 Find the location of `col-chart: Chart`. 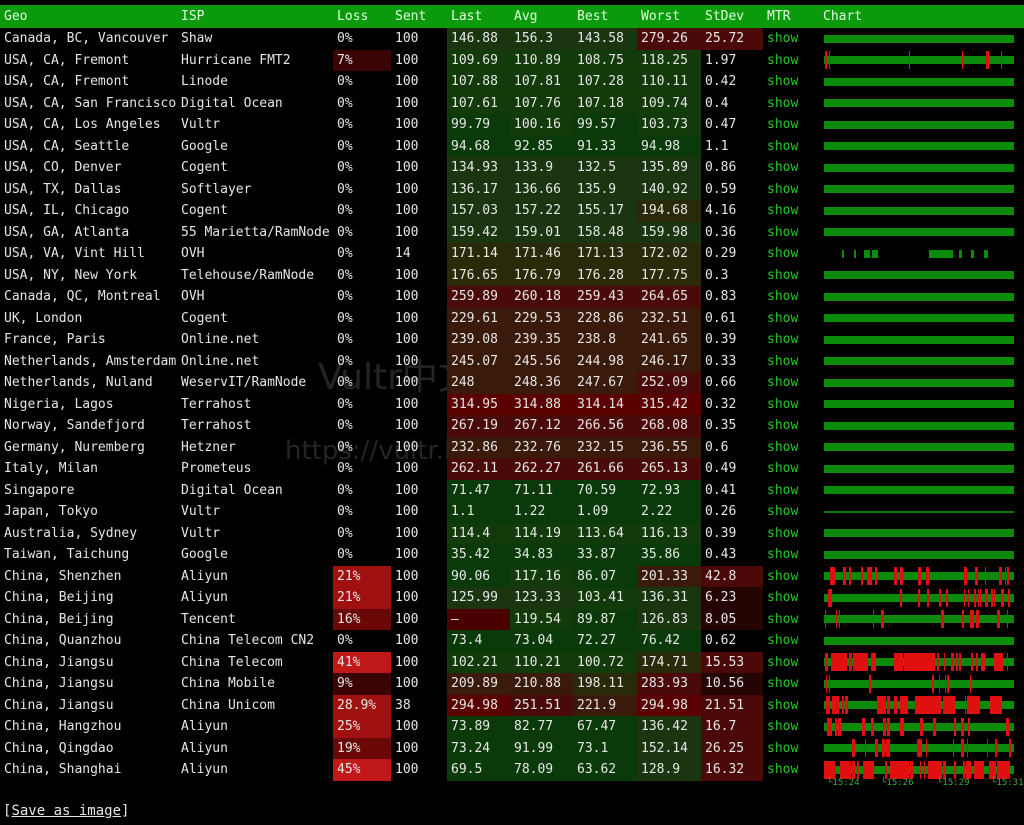

col-chart: Chart is located at coordinates (921, 16).